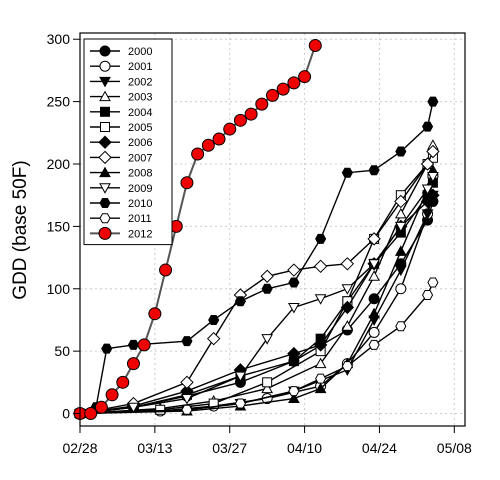  What do you see at coordinates (121, 142) in the screenshot?
I see `legend-item-2006: 2006` at bounding box center [121, 142].